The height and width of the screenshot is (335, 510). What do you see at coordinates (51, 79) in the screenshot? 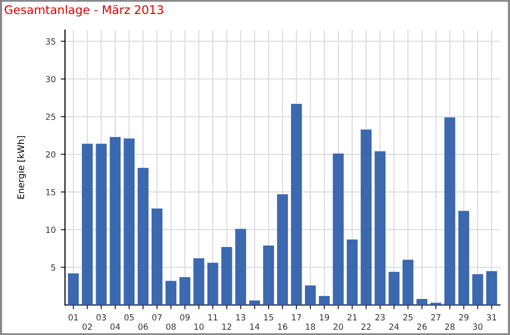
I see `y-tick-label: 30` at bounding box center [51, 79].